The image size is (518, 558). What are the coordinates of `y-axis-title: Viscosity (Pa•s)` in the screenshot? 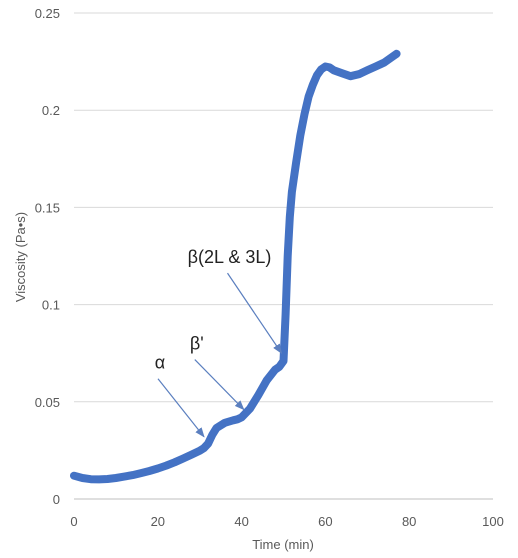 It's located at (20, 257).